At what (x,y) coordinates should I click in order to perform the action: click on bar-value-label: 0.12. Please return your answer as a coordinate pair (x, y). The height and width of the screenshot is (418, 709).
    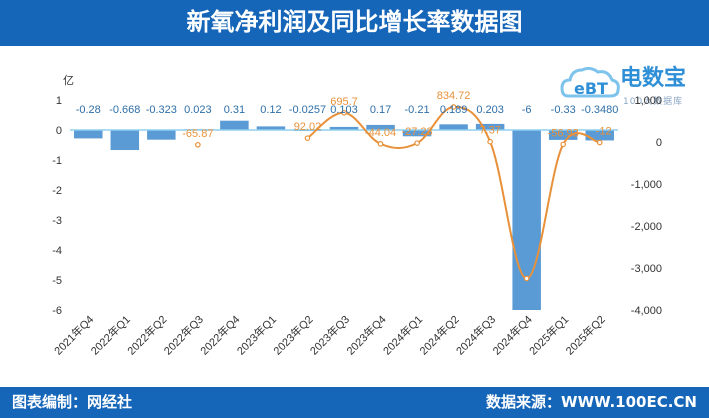
    Looking at the image, I should click on (270, 110).